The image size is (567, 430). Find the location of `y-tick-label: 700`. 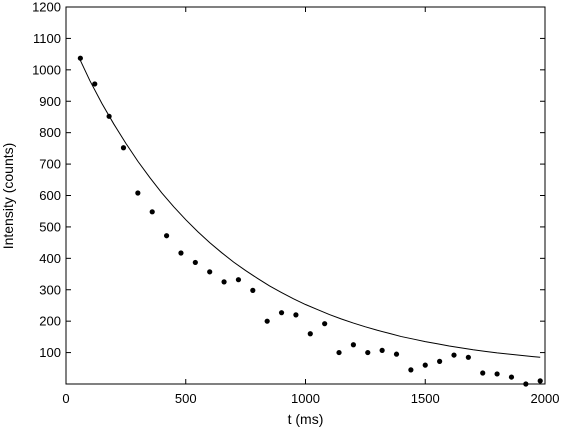

y-tick-label: 700 is located at coordinates (50, 164).